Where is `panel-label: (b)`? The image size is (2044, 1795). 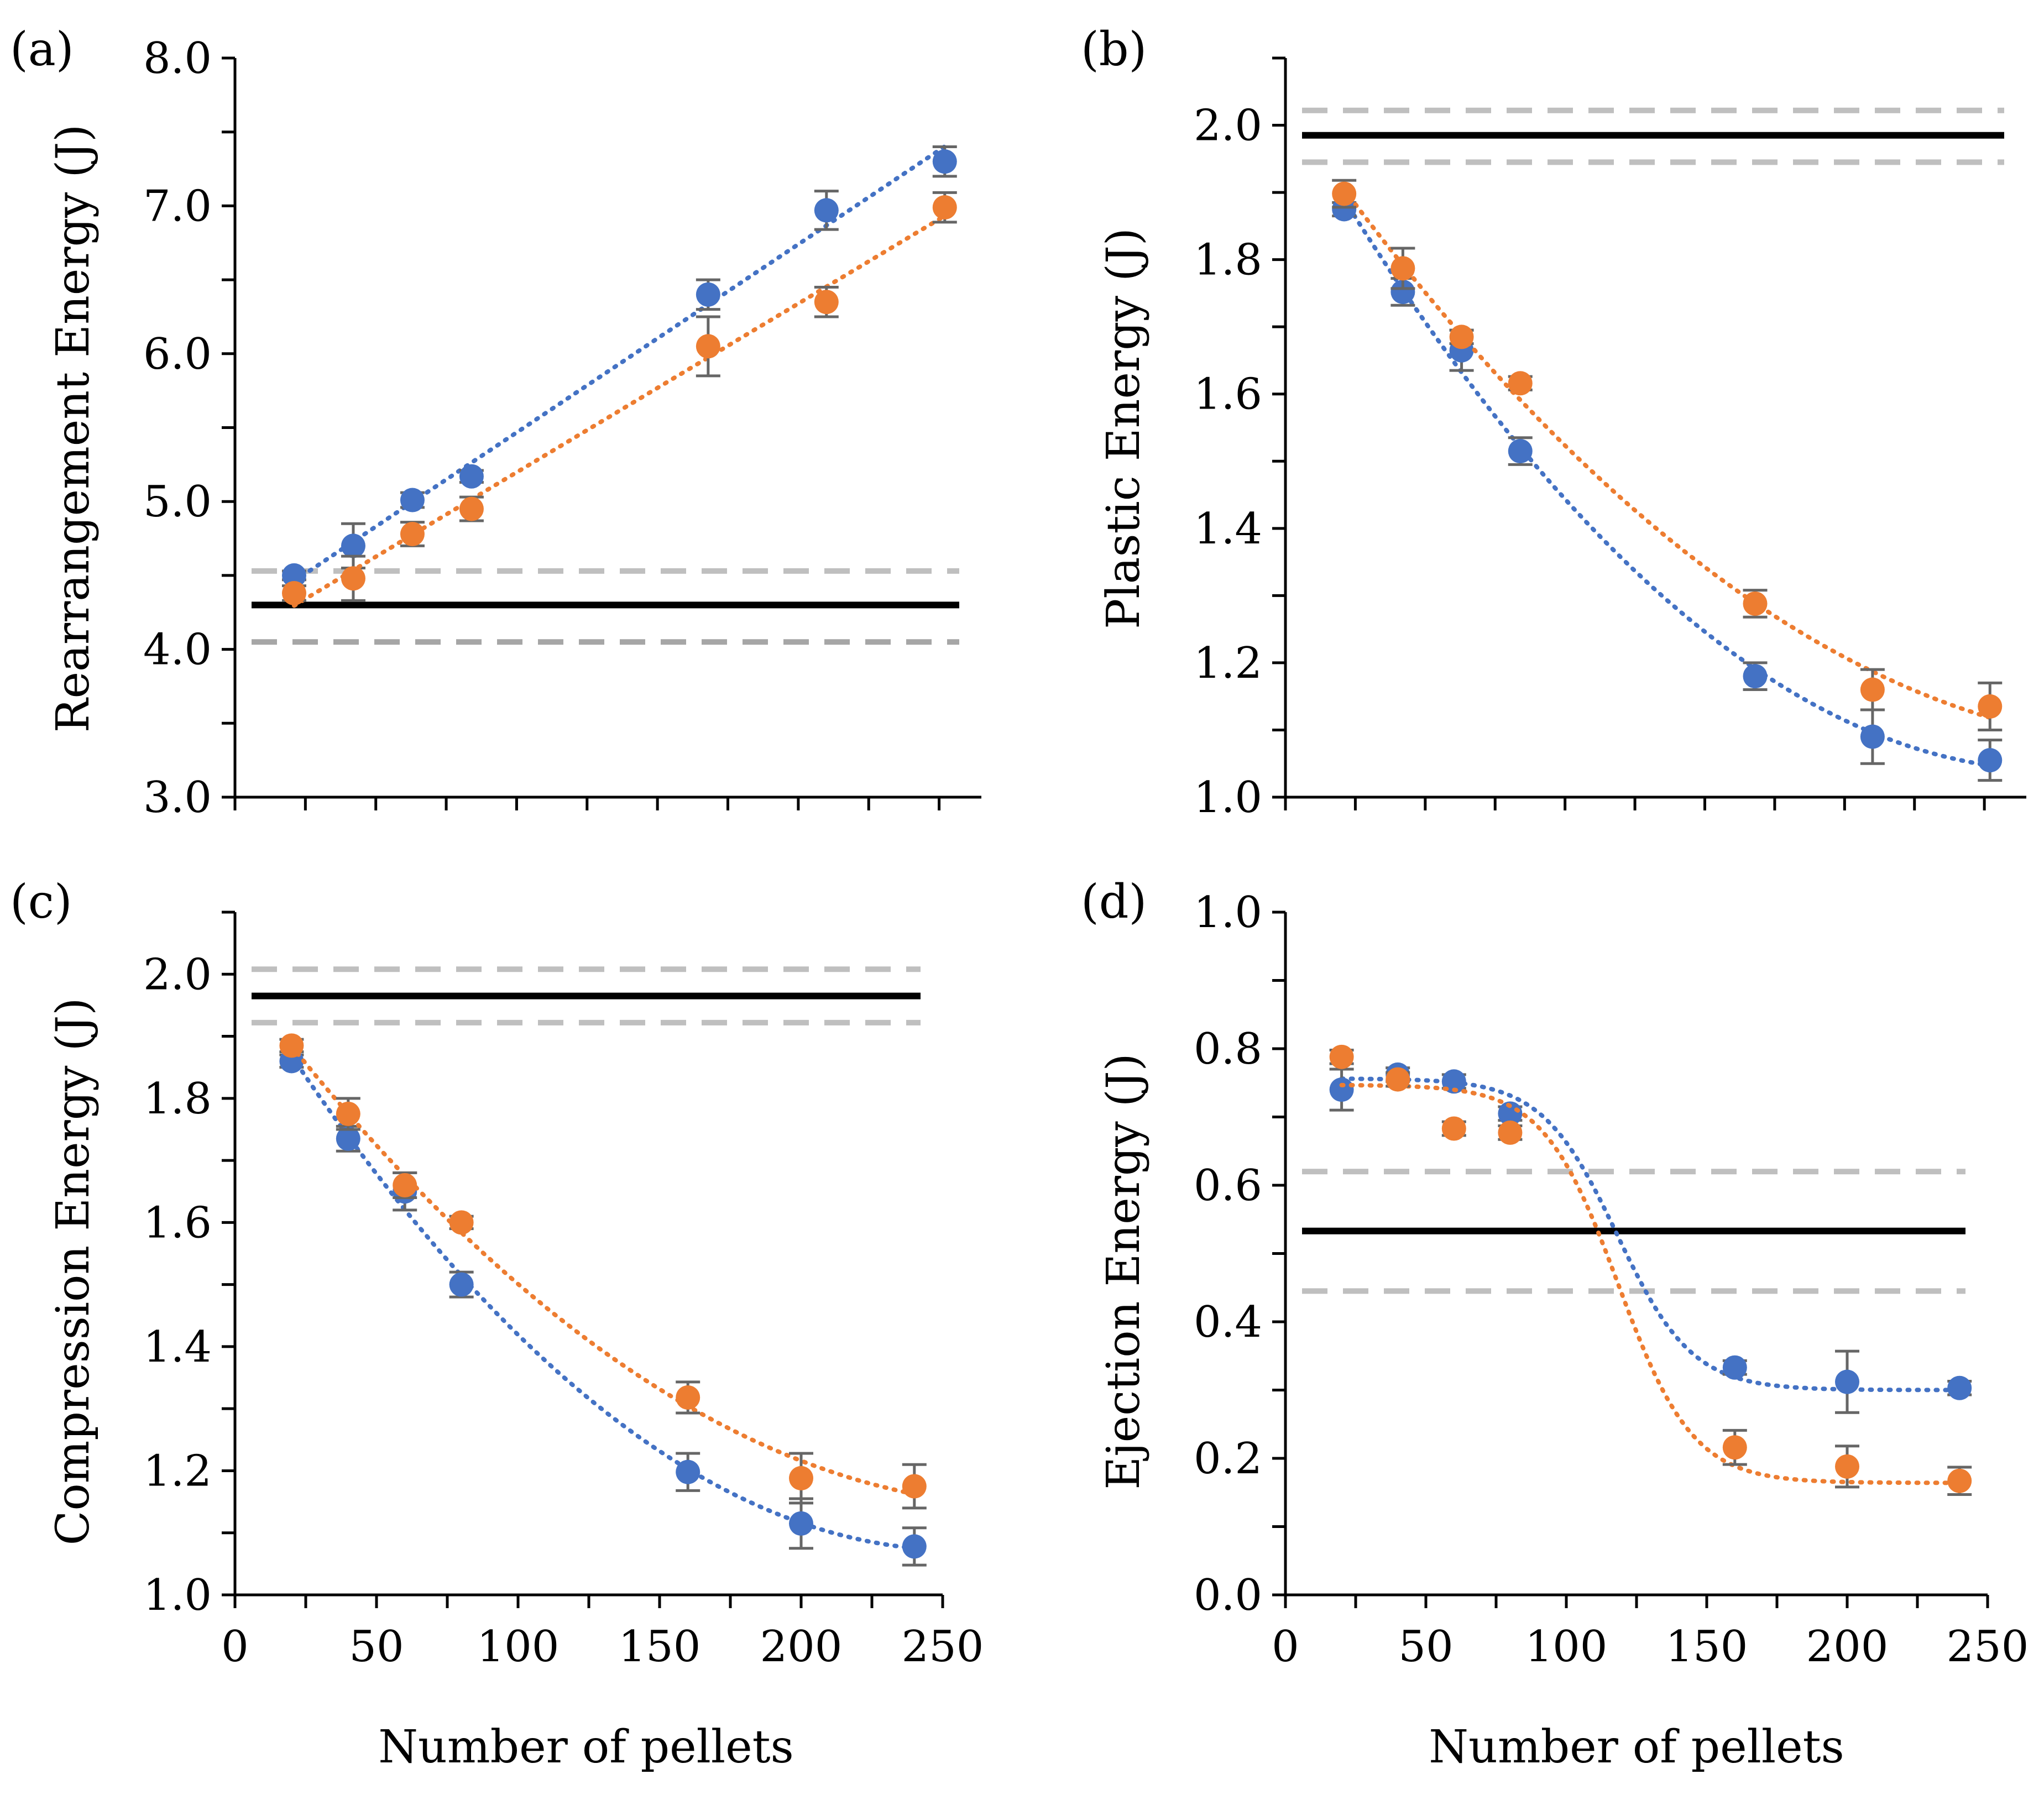
panel-label: (b) is located at coordinates (1114, 49).